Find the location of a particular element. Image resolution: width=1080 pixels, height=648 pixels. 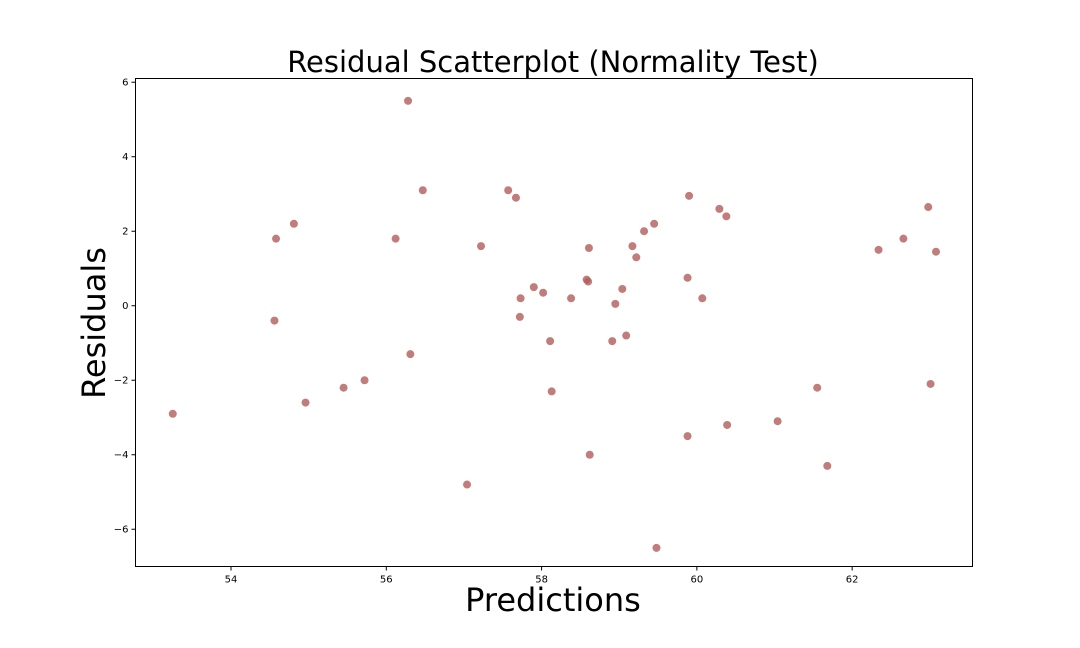

y-tick-label: −6 is located at coordinates (121, 530).